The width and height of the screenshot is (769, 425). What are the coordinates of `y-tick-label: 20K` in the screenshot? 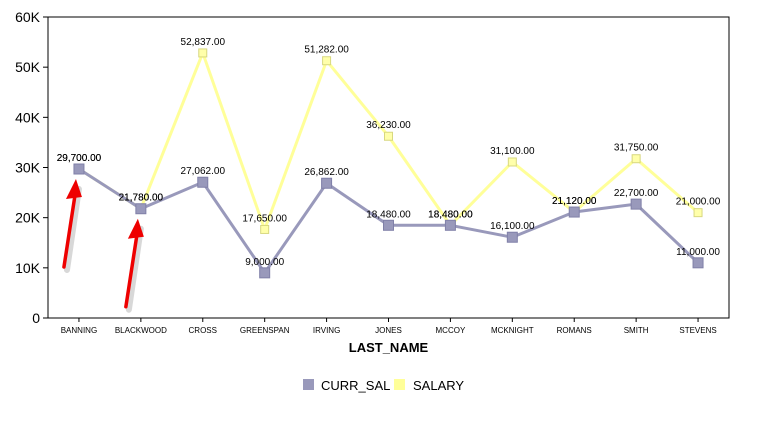 It's located at (28, 218).